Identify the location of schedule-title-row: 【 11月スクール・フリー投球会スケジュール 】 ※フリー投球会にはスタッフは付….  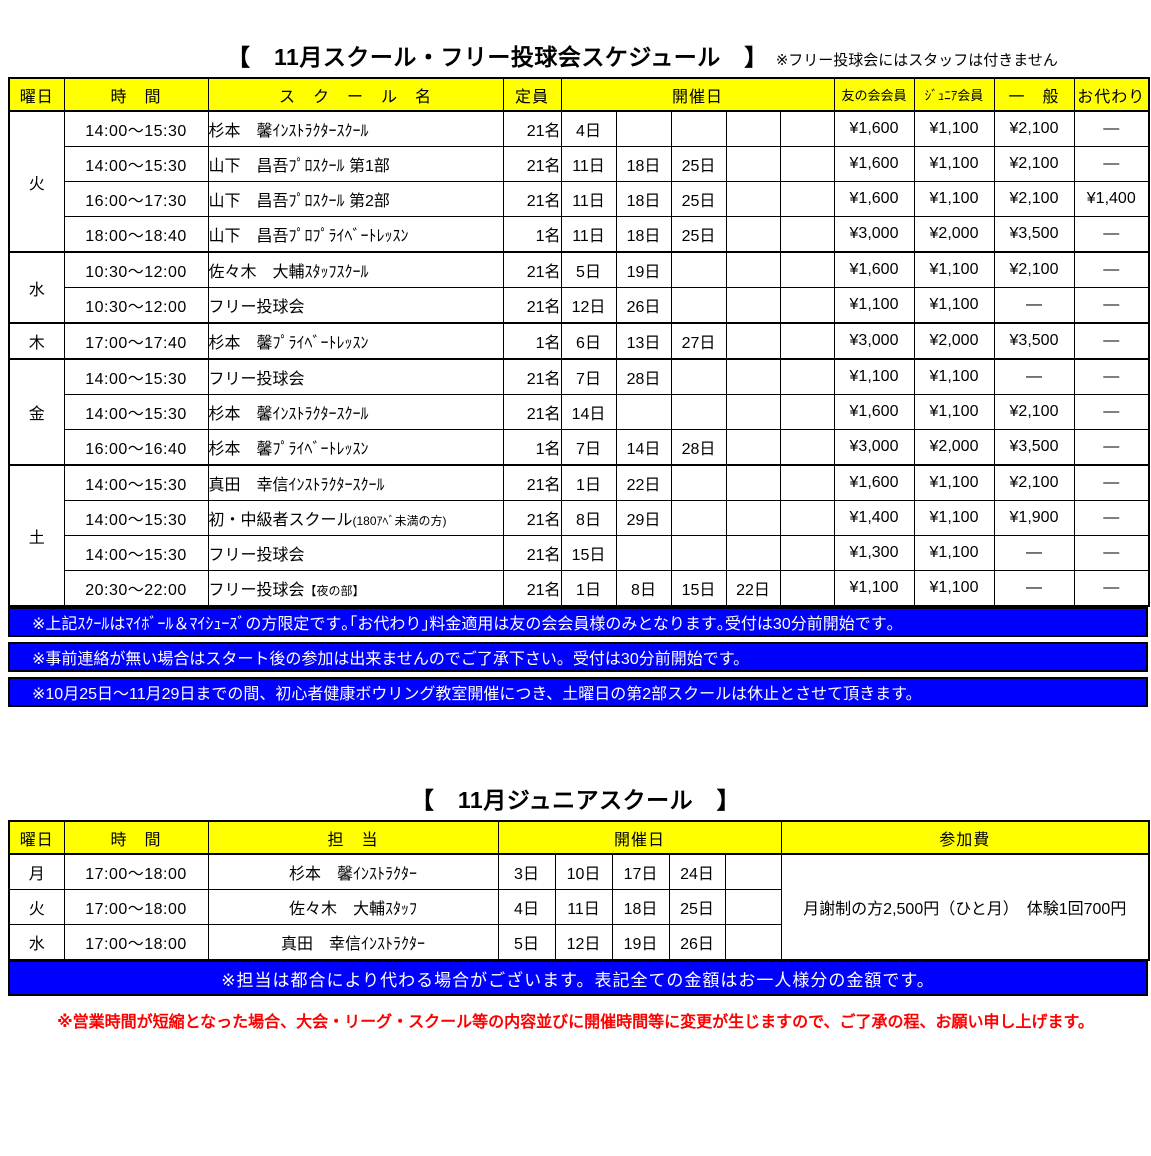
(575, 55).